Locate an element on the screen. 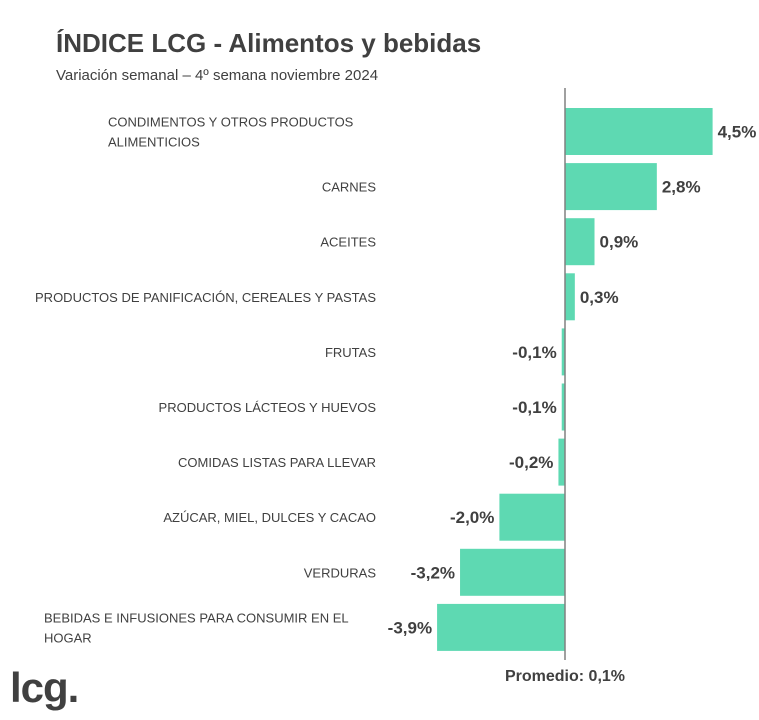 This screenshot has width=759, height=720. data-label: -0,2% is located at coordinates (531, 462).